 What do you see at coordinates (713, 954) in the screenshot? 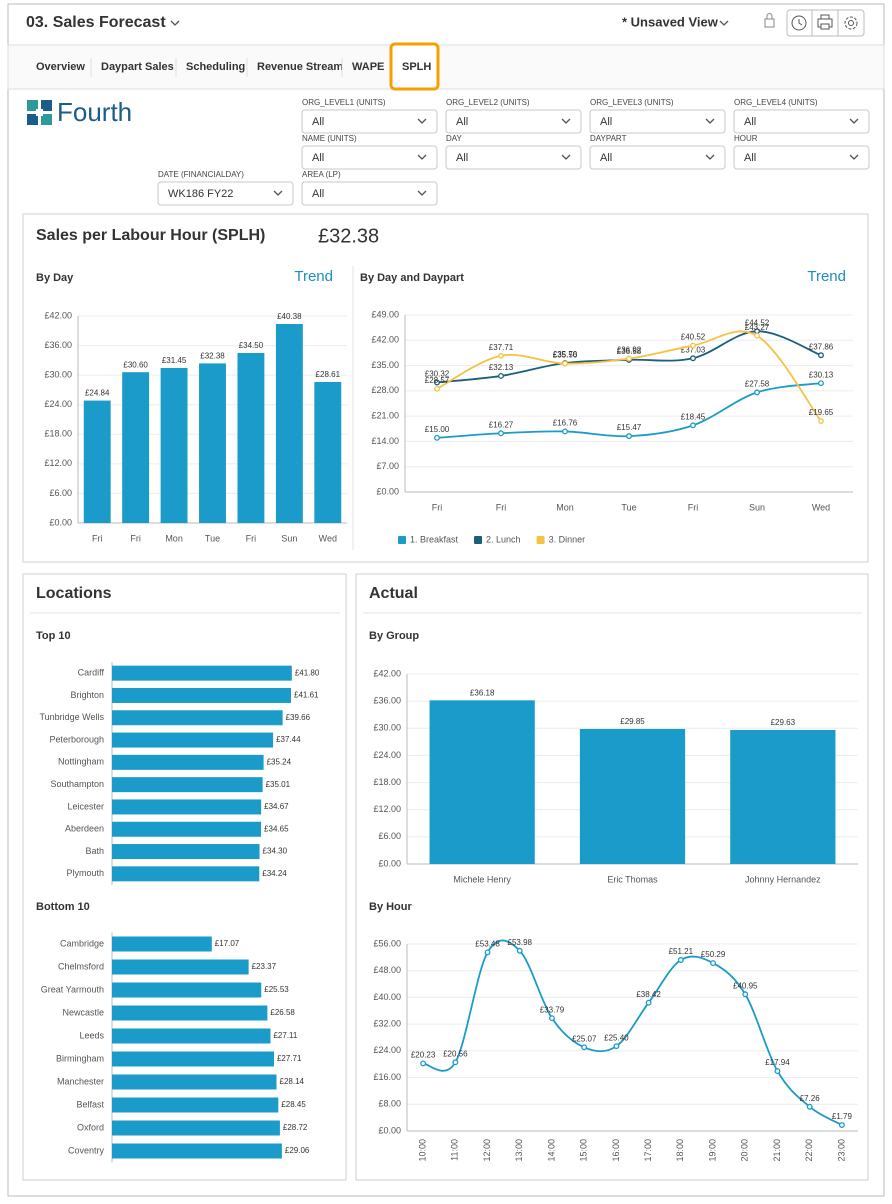
I see `data-label: £50.29` at bounding box center [713, 954].